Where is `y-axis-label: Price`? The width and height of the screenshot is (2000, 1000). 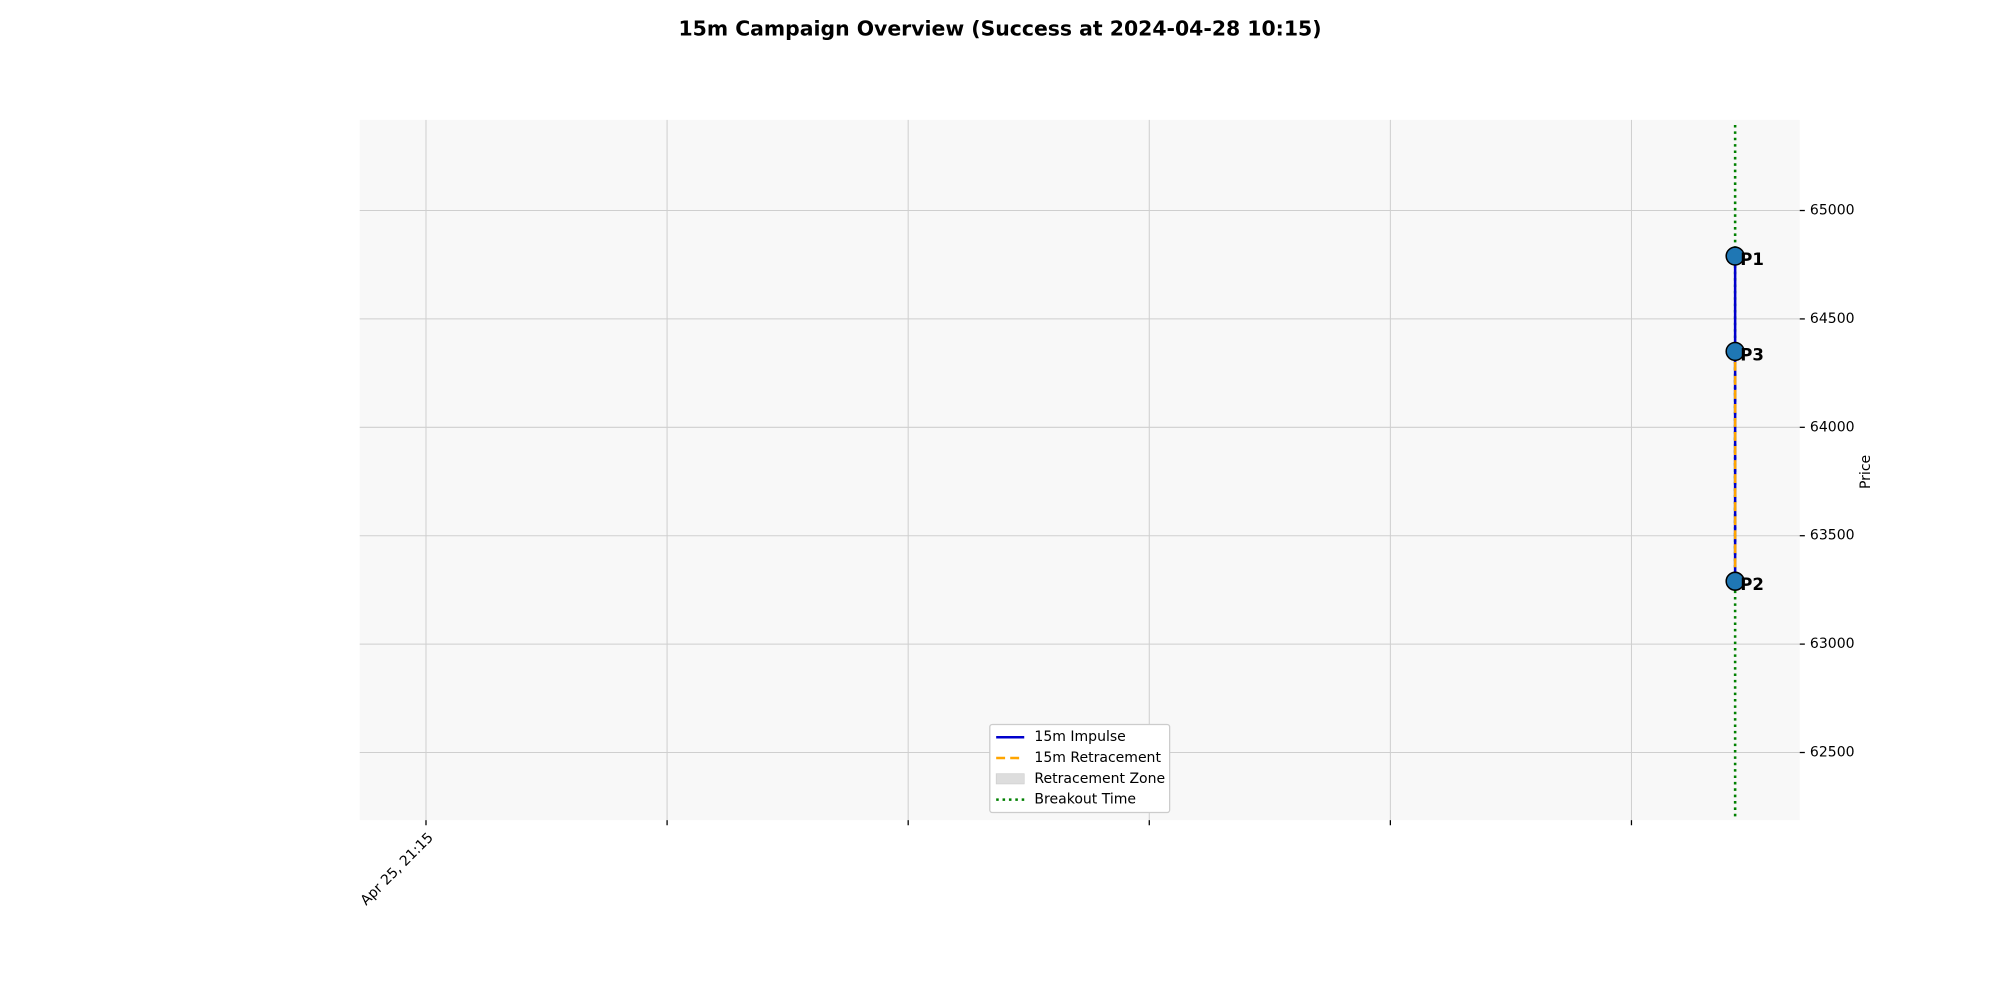
y-axis-label: Price is located at coordinates (1866, 472).